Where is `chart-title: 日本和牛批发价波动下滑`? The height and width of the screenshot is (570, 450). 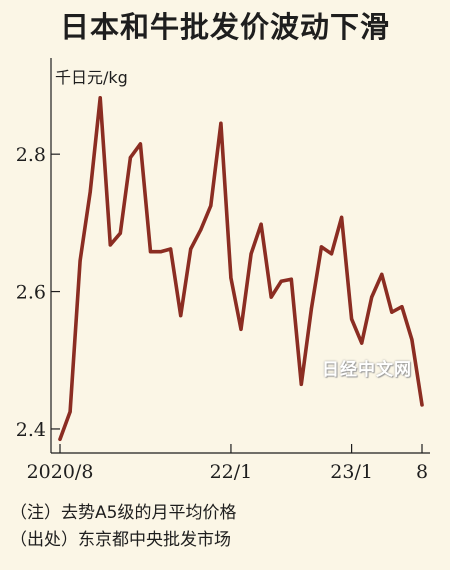 chart-title: 日本和牛批发价波动下滑 is located at coordinates (224, 27).